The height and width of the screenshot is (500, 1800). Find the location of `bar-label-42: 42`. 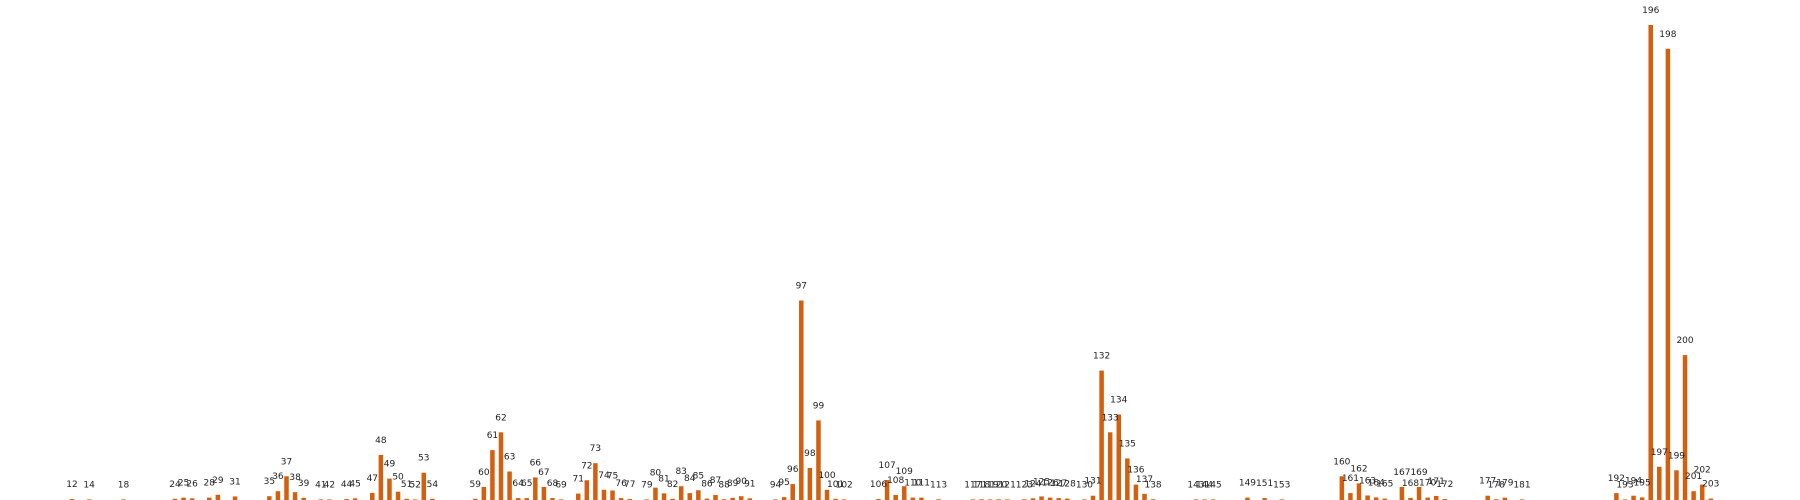

bar-label-42: 42 is located at coordinates (329, 485).